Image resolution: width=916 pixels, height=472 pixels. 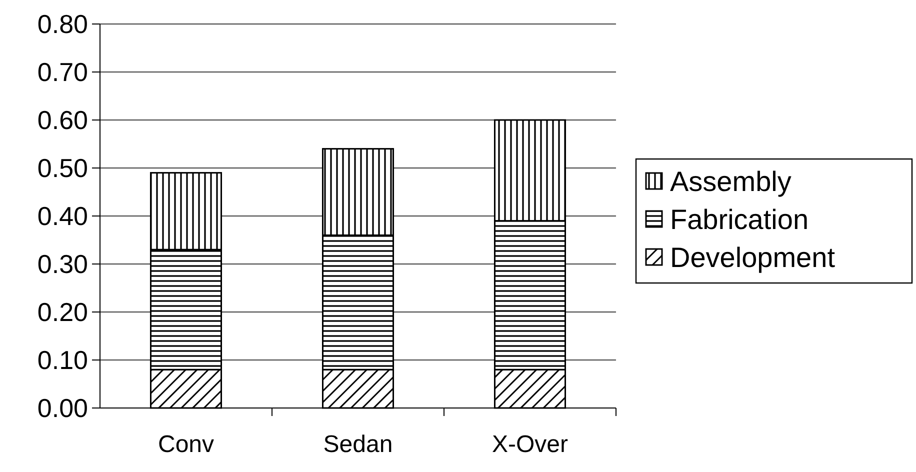 What do you see at coordinates (62, 72) in the screenshot?
I see `y-tick-label: 0.70` at bounding box center [62, 72].